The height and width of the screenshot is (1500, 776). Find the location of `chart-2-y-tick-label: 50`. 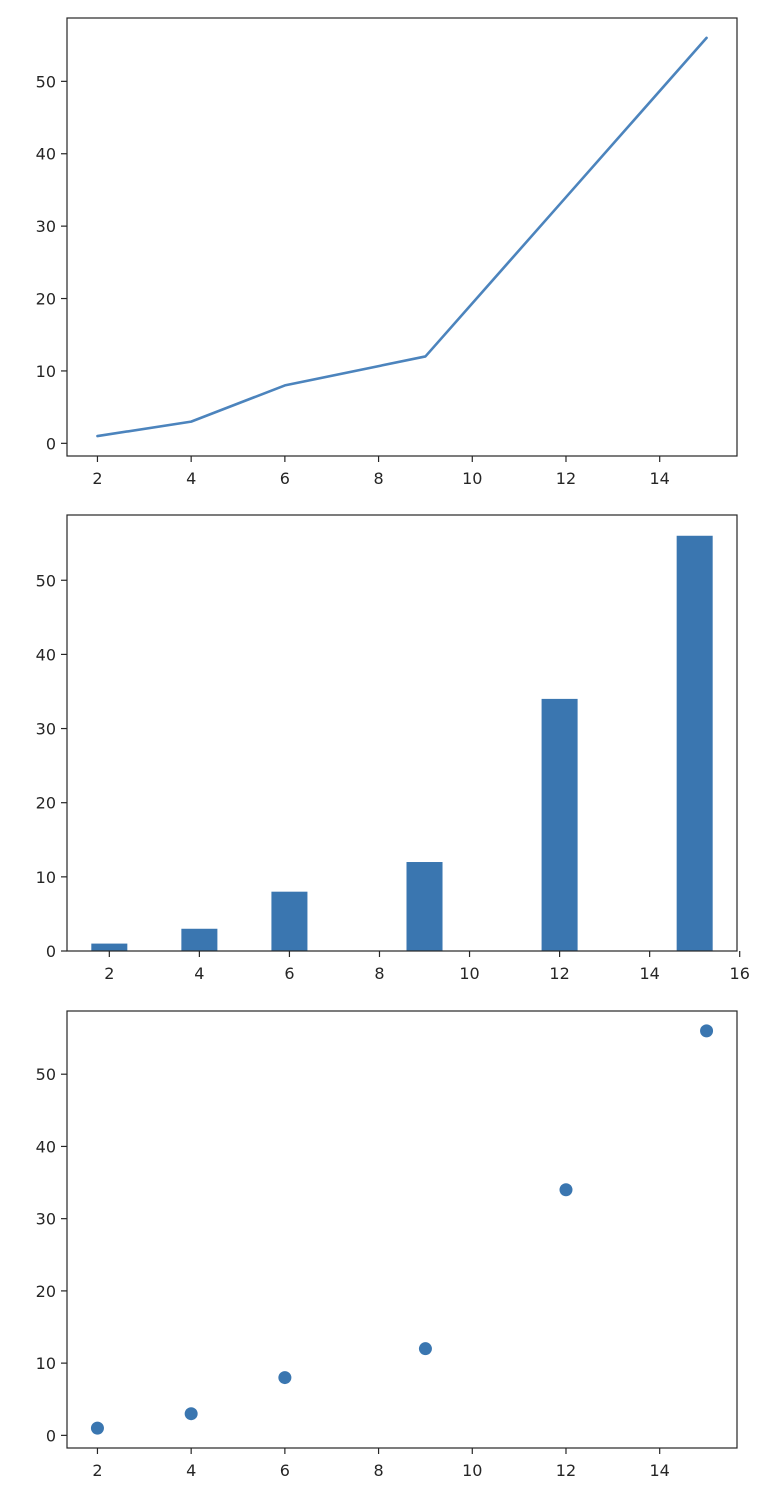

chart-2-y-tick-label: 50 is located at coordinates (46, 1074).